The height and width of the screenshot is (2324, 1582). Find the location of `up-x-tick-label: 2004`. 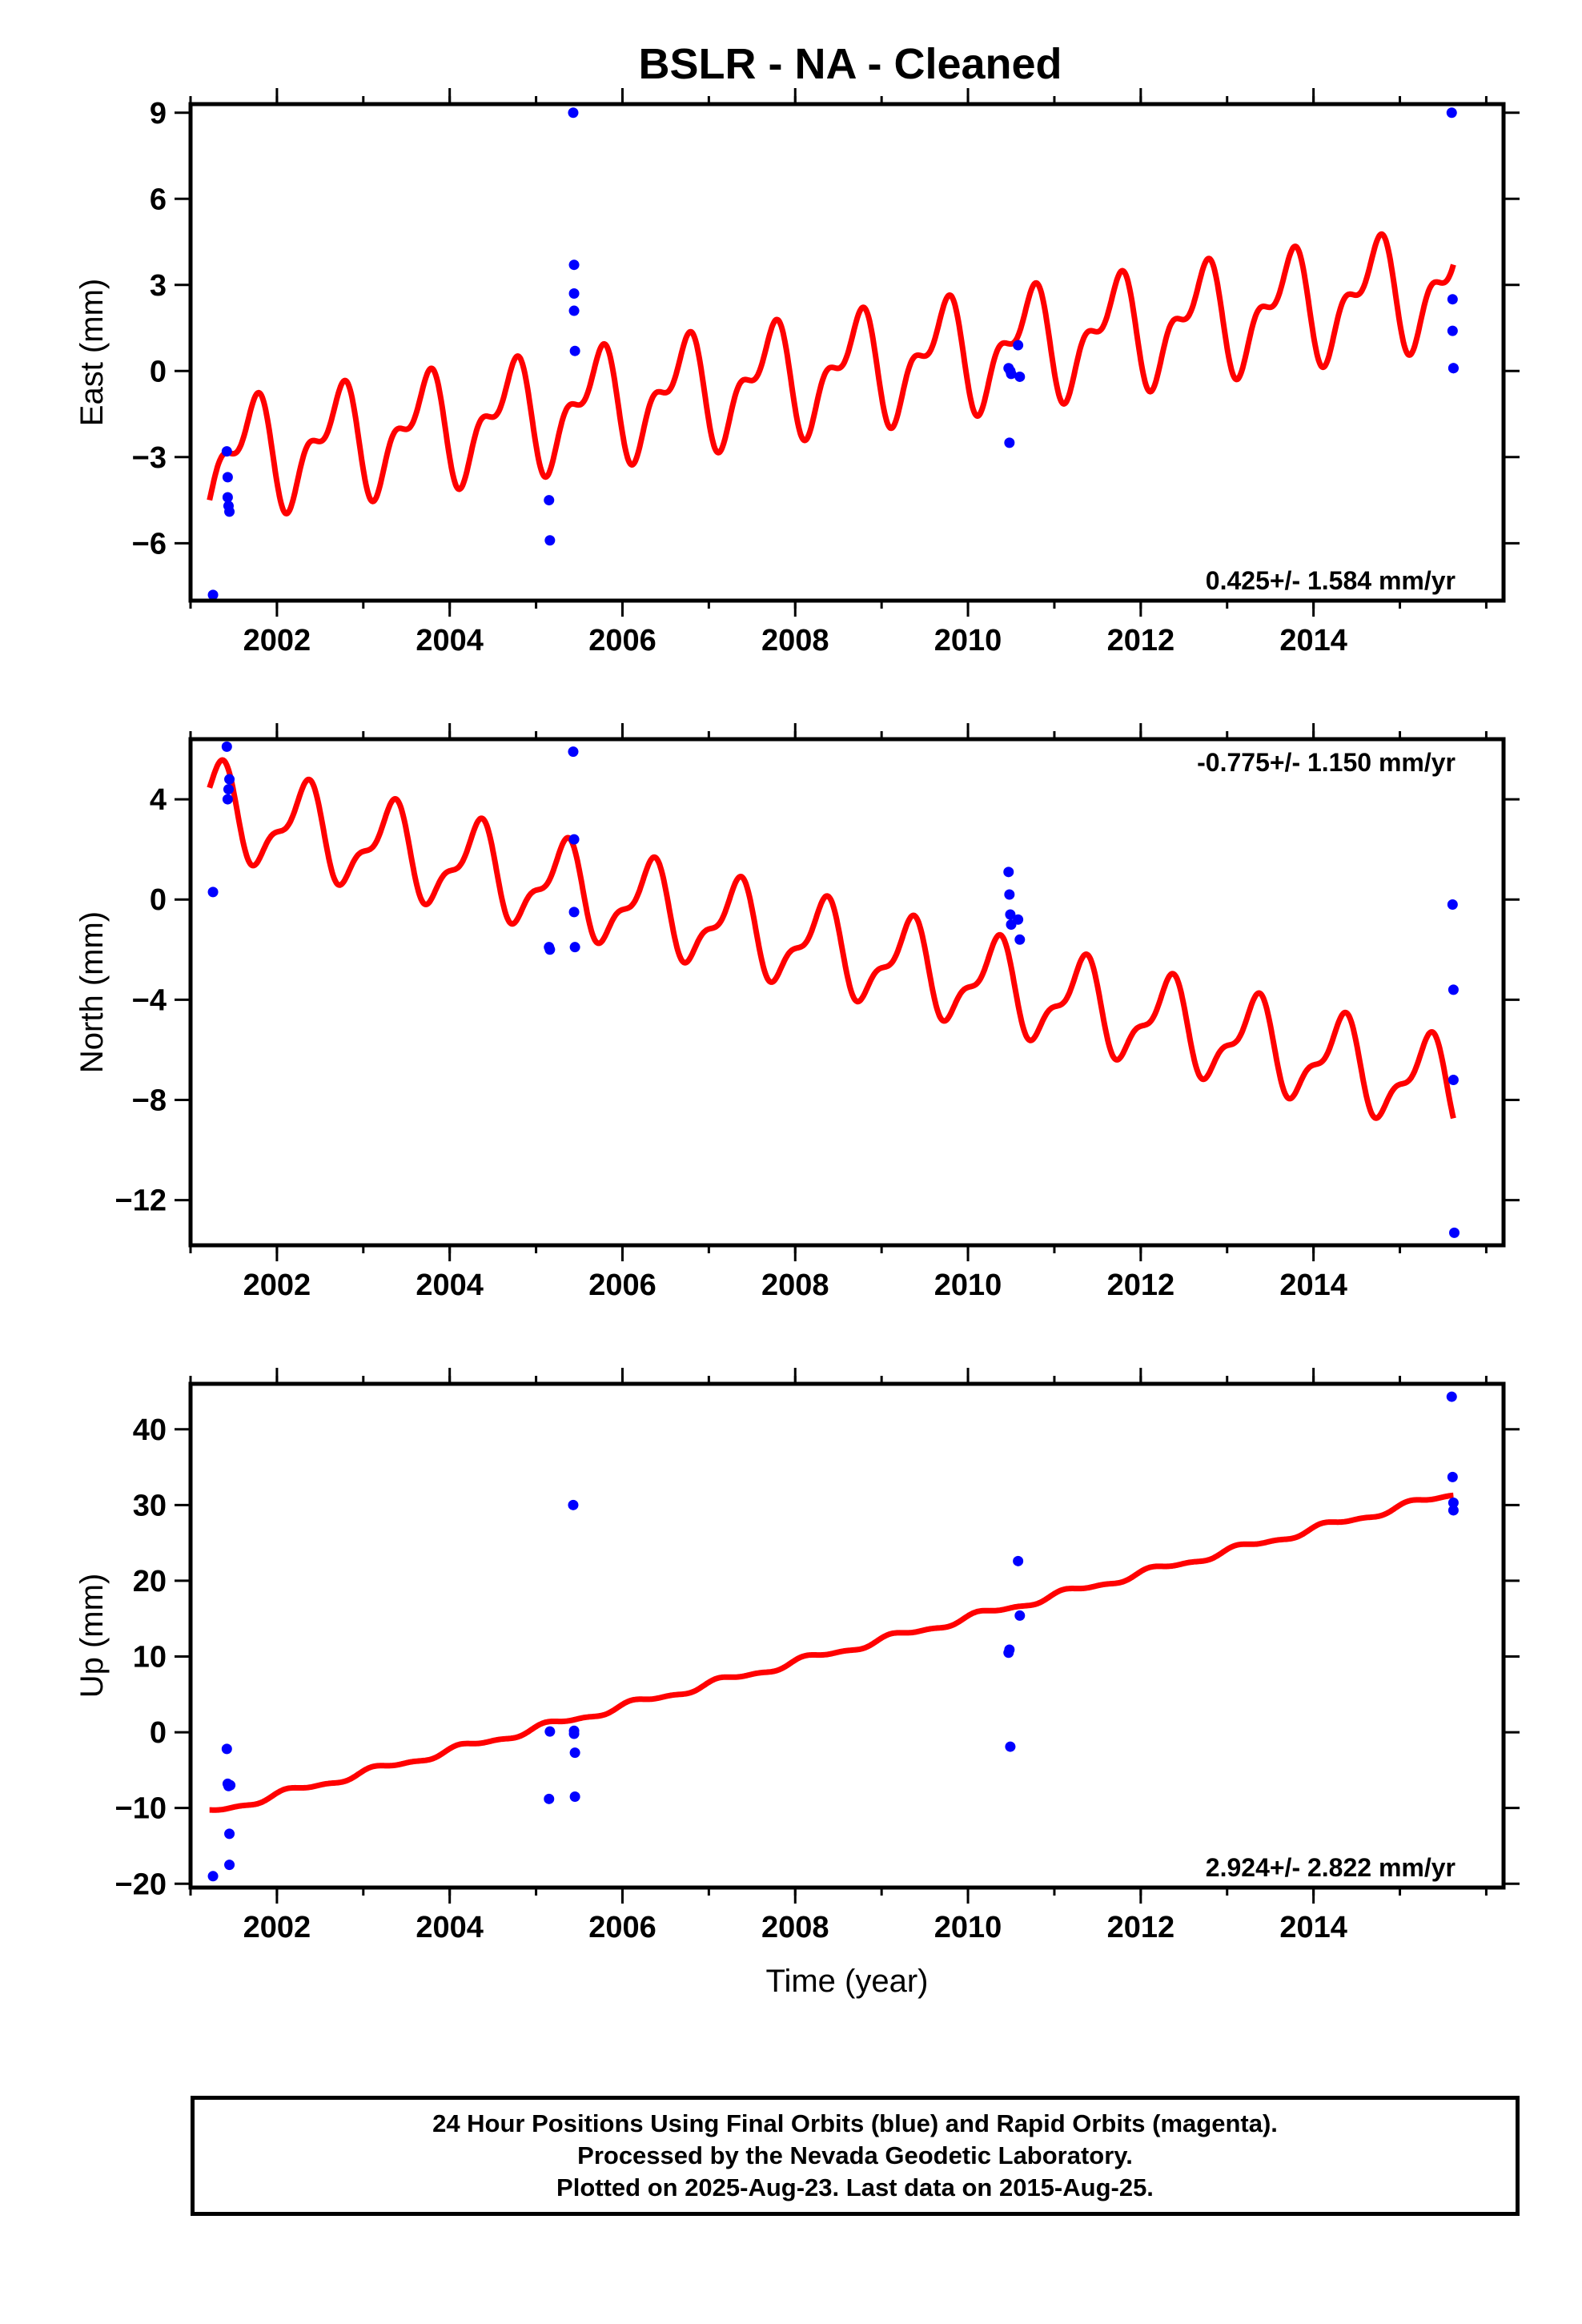

up-x-tick-label: 2004 is located at coordinates (450, 1927).